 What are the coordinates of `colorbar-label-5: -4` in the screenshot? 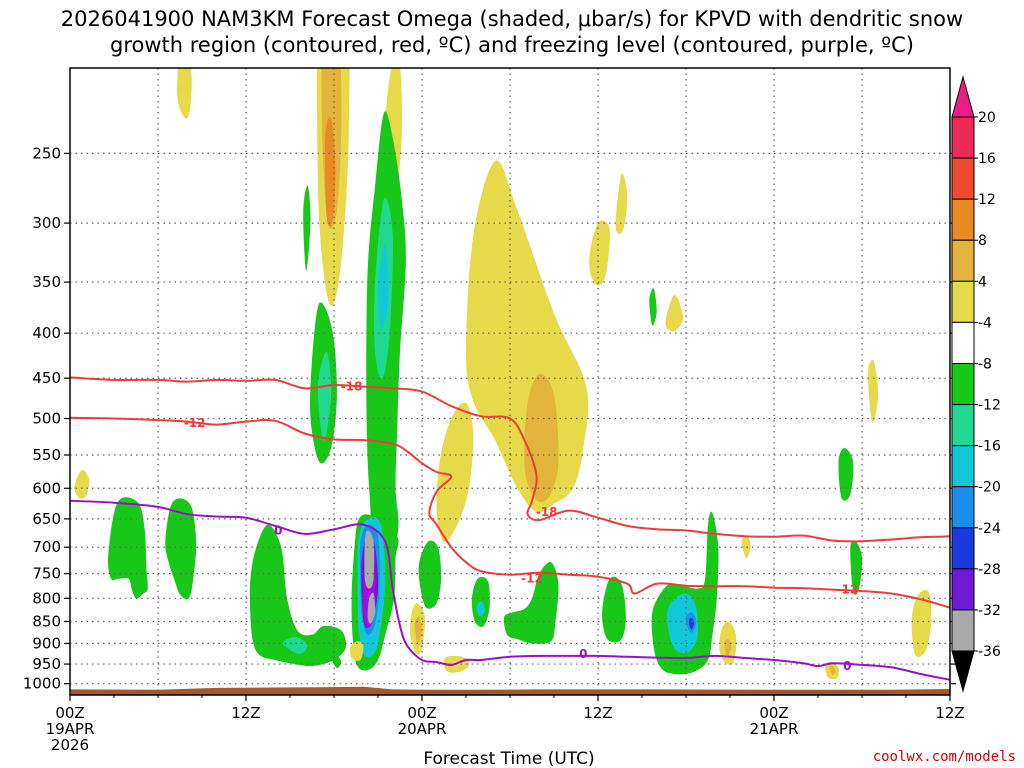 It's located at (985, 323).